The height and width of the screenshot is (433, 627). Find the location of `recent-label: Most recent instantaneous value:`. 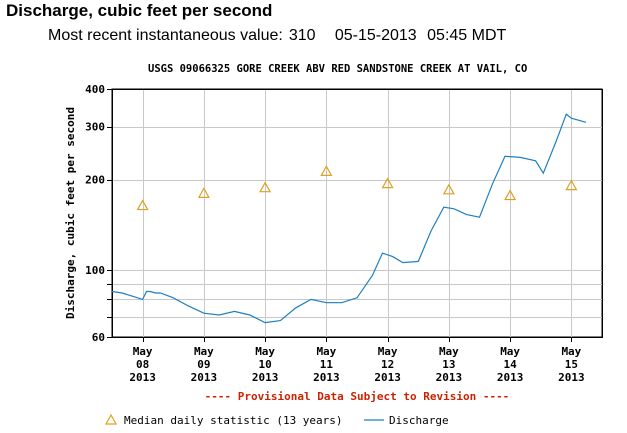

recent-label: Most recent instantaneous value: is located at coordinates (165, 35).